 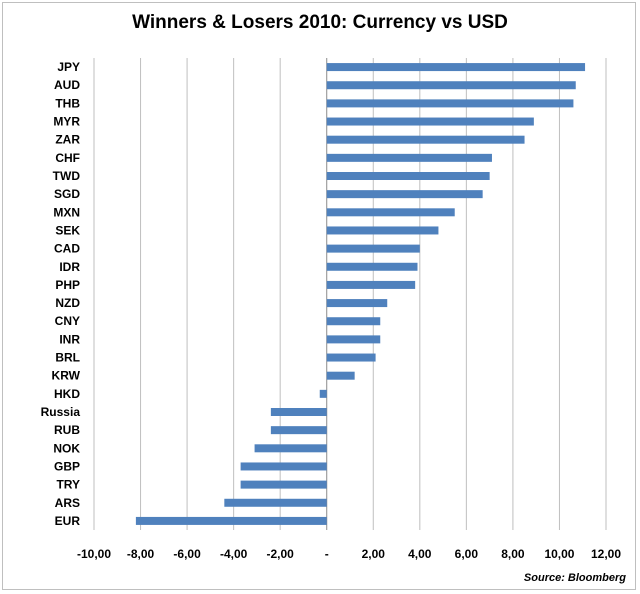 I want to click on category-label: JPY, so click(x=68, y=67).